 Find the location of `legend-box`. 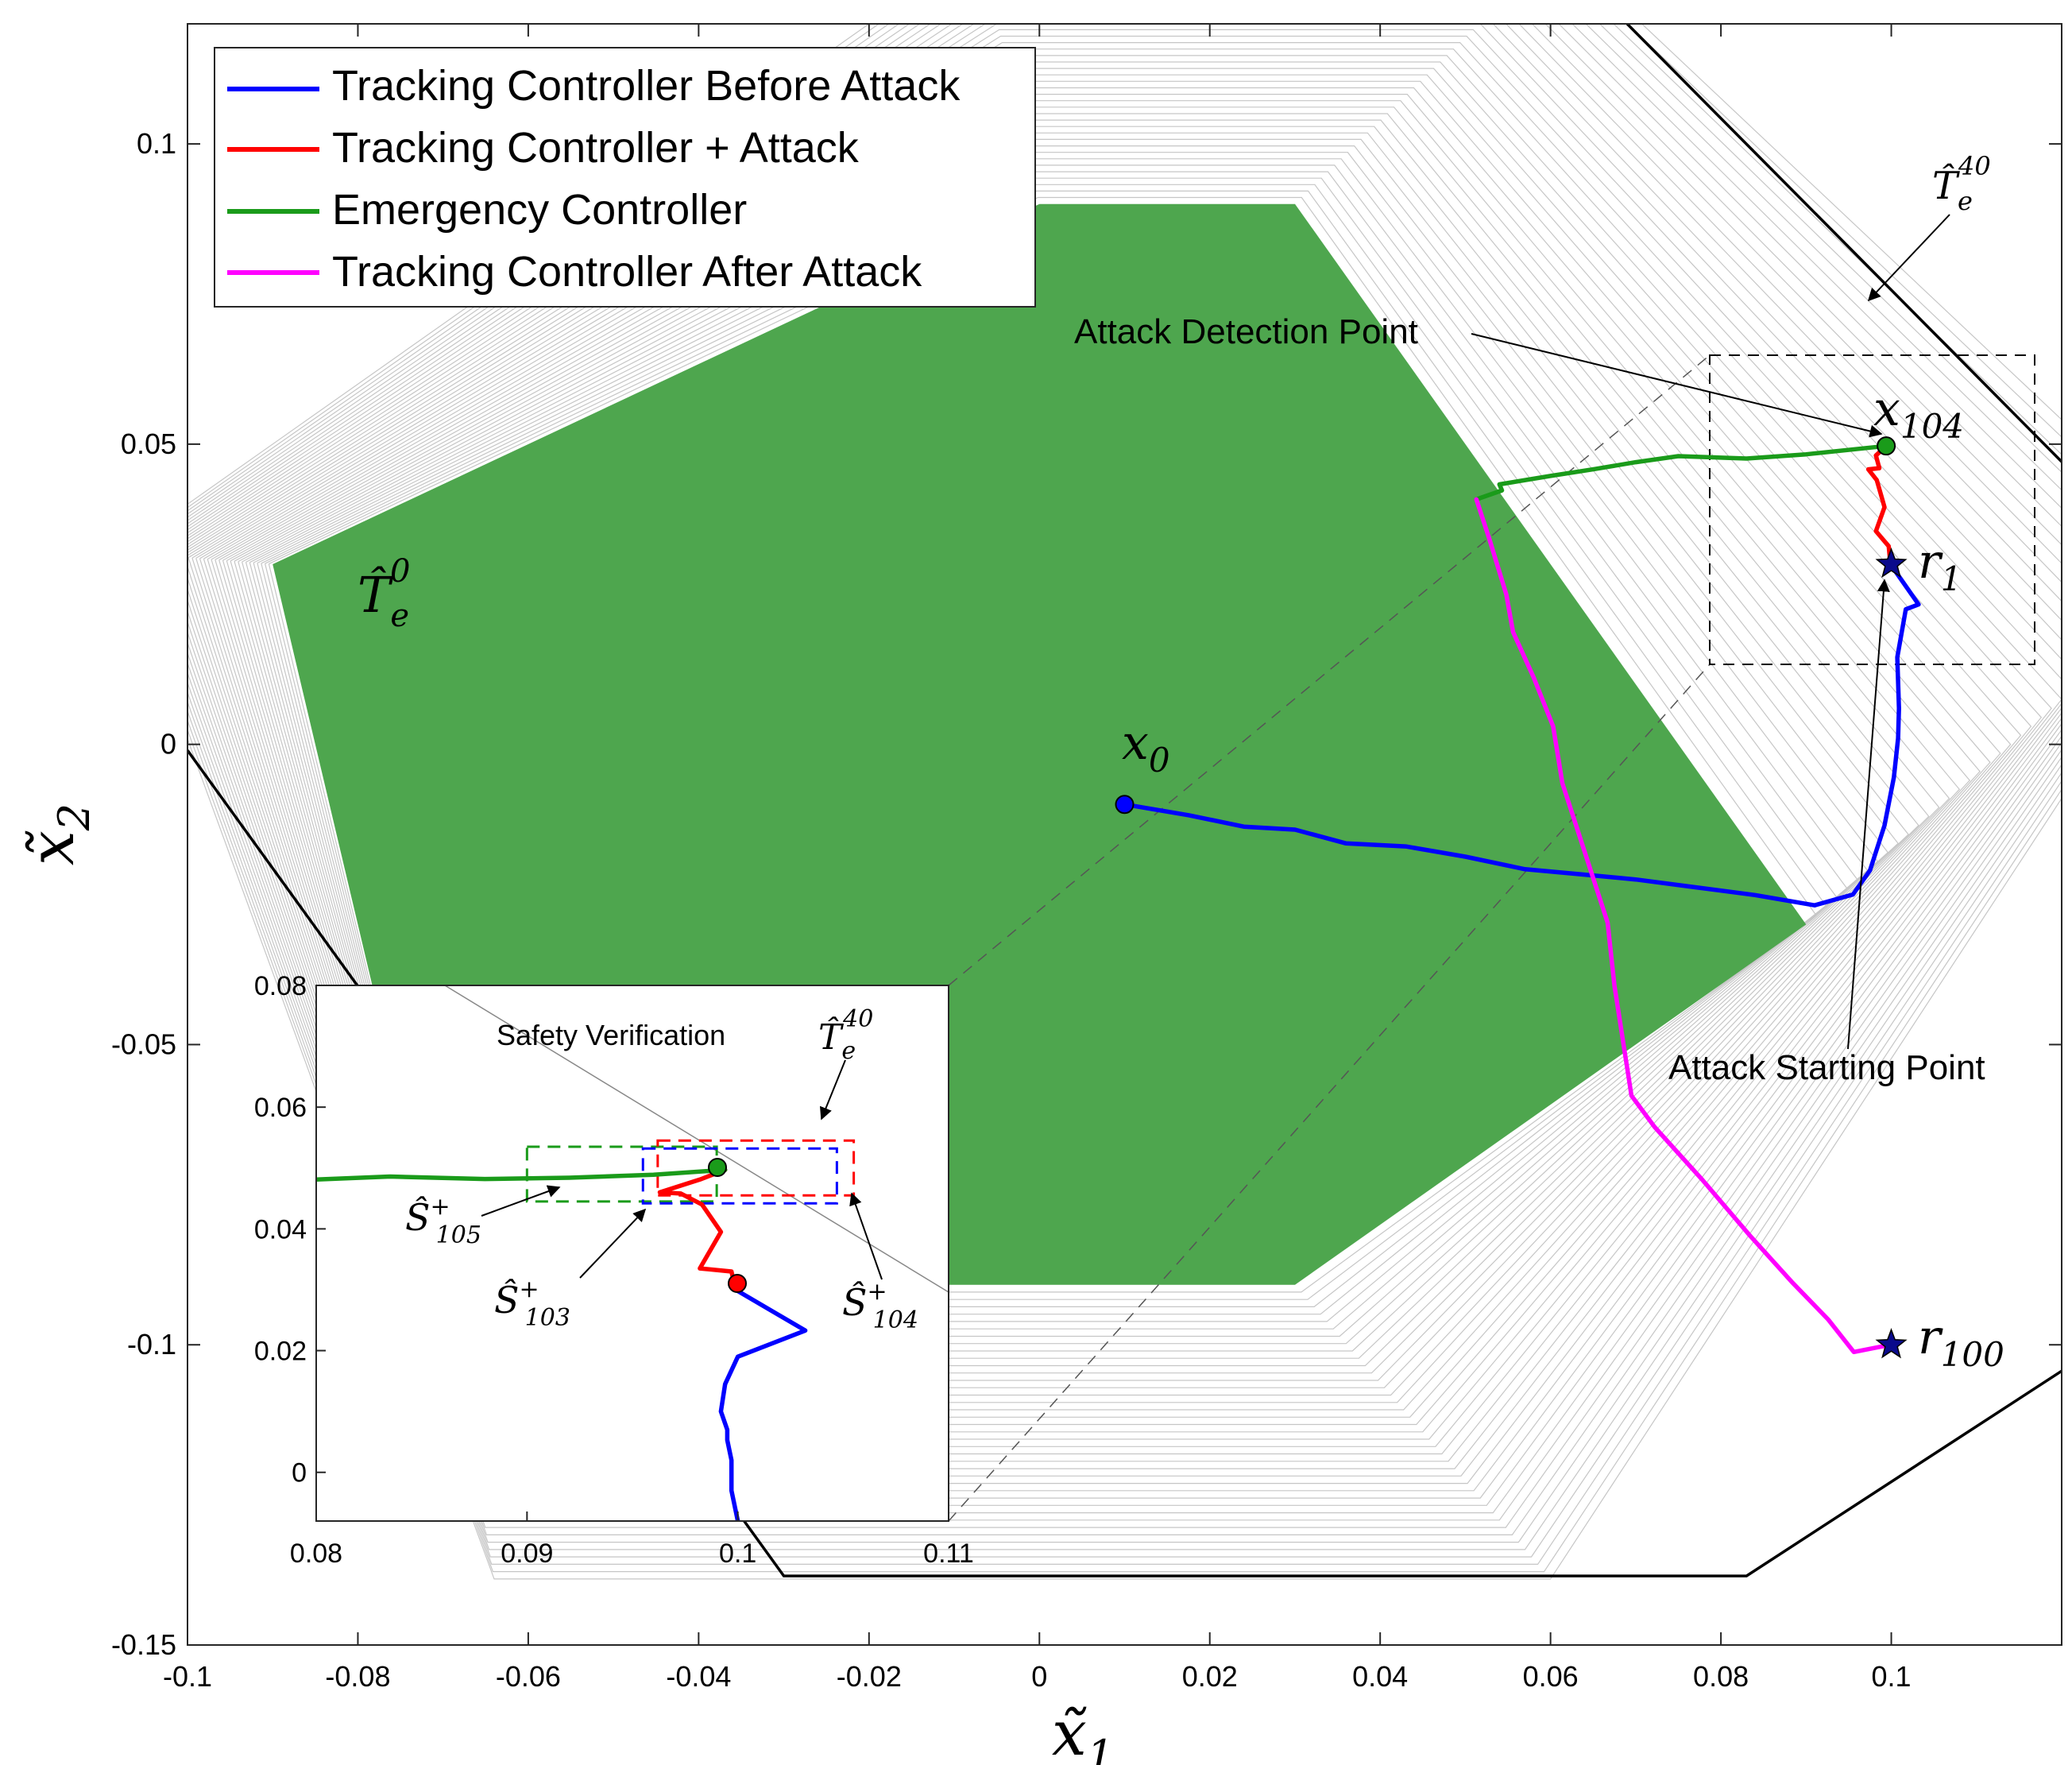

legend-box is located at coordinates (625, 178).